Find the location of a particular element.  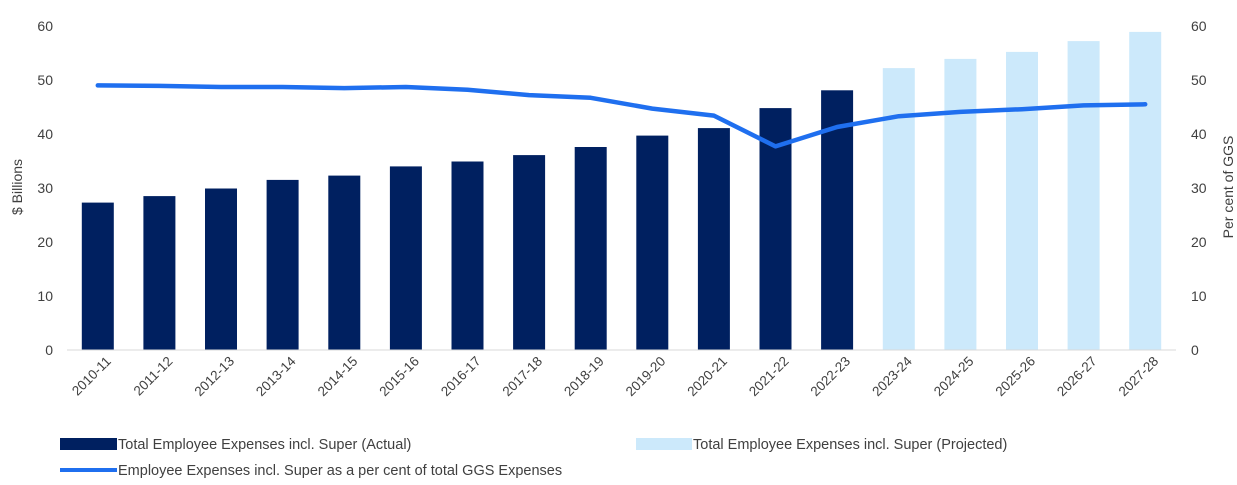

line-series-ggs-percent is located at coordinates (621, 115).